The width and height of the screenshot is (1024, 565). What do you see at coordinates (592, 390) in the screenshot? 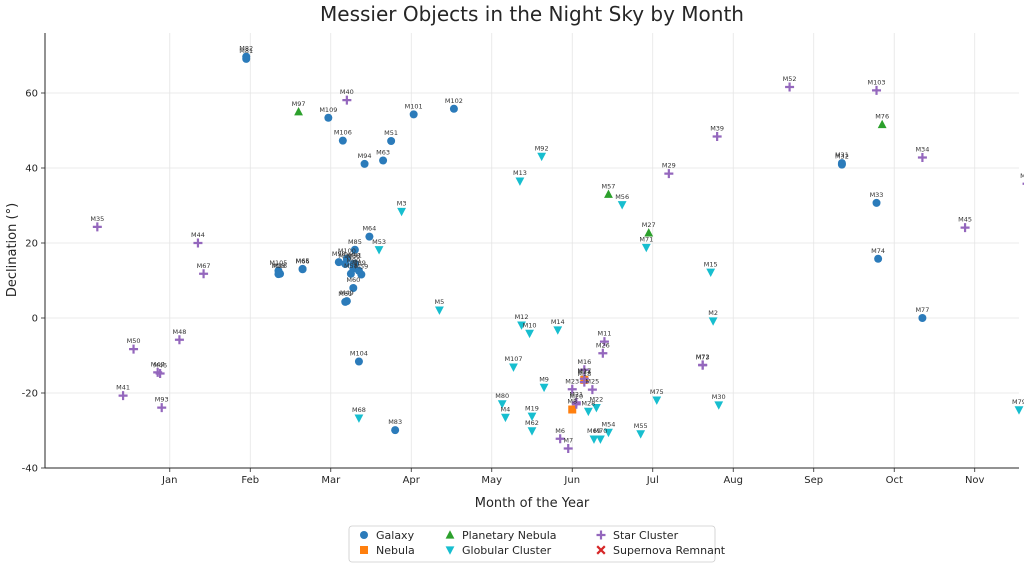
I see `data-point-m25` at bounding box center [592, 390].